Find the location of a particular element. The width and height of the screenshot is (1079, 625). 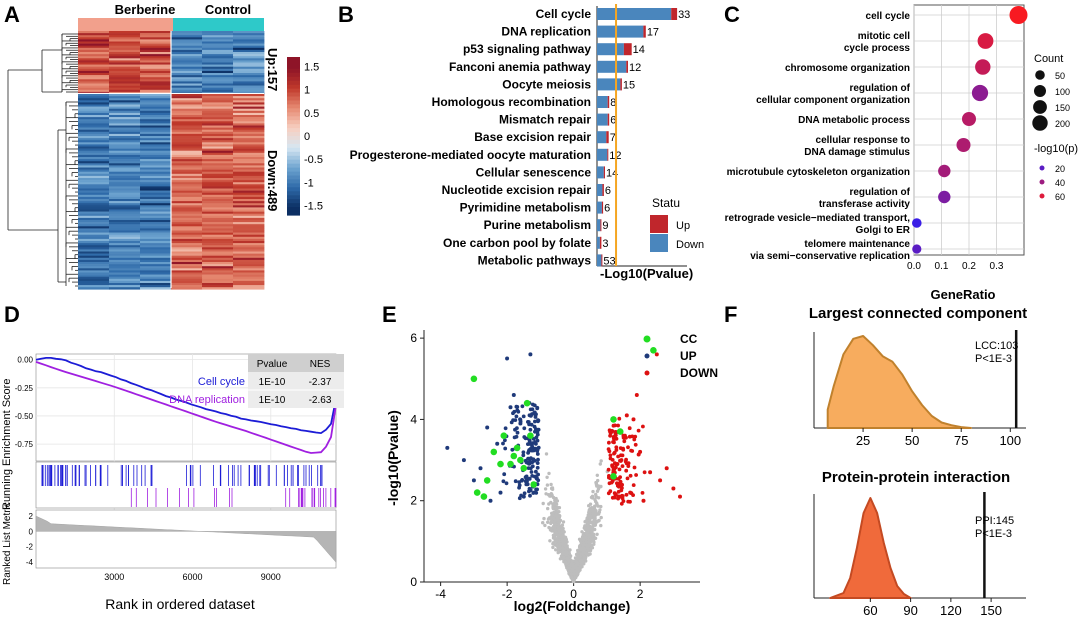

c-term-label: cellular response to is located at coordinates (863, 140).